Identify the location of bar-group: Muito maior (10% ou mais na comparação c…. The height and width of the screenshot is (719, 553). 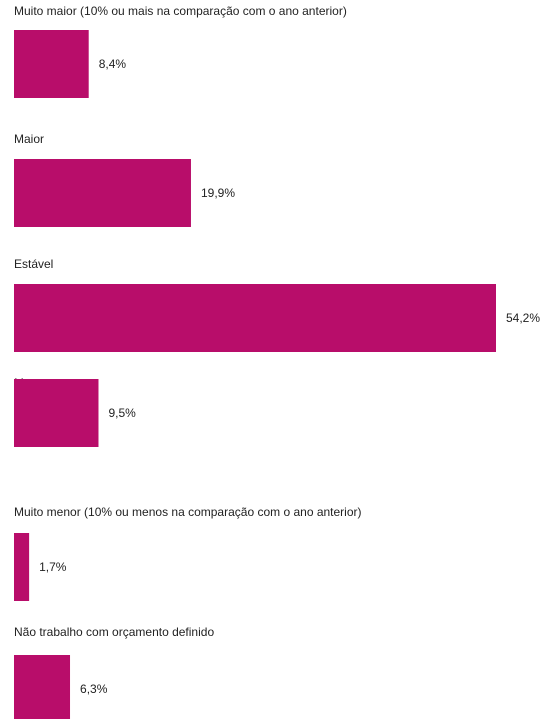
(180, 51).